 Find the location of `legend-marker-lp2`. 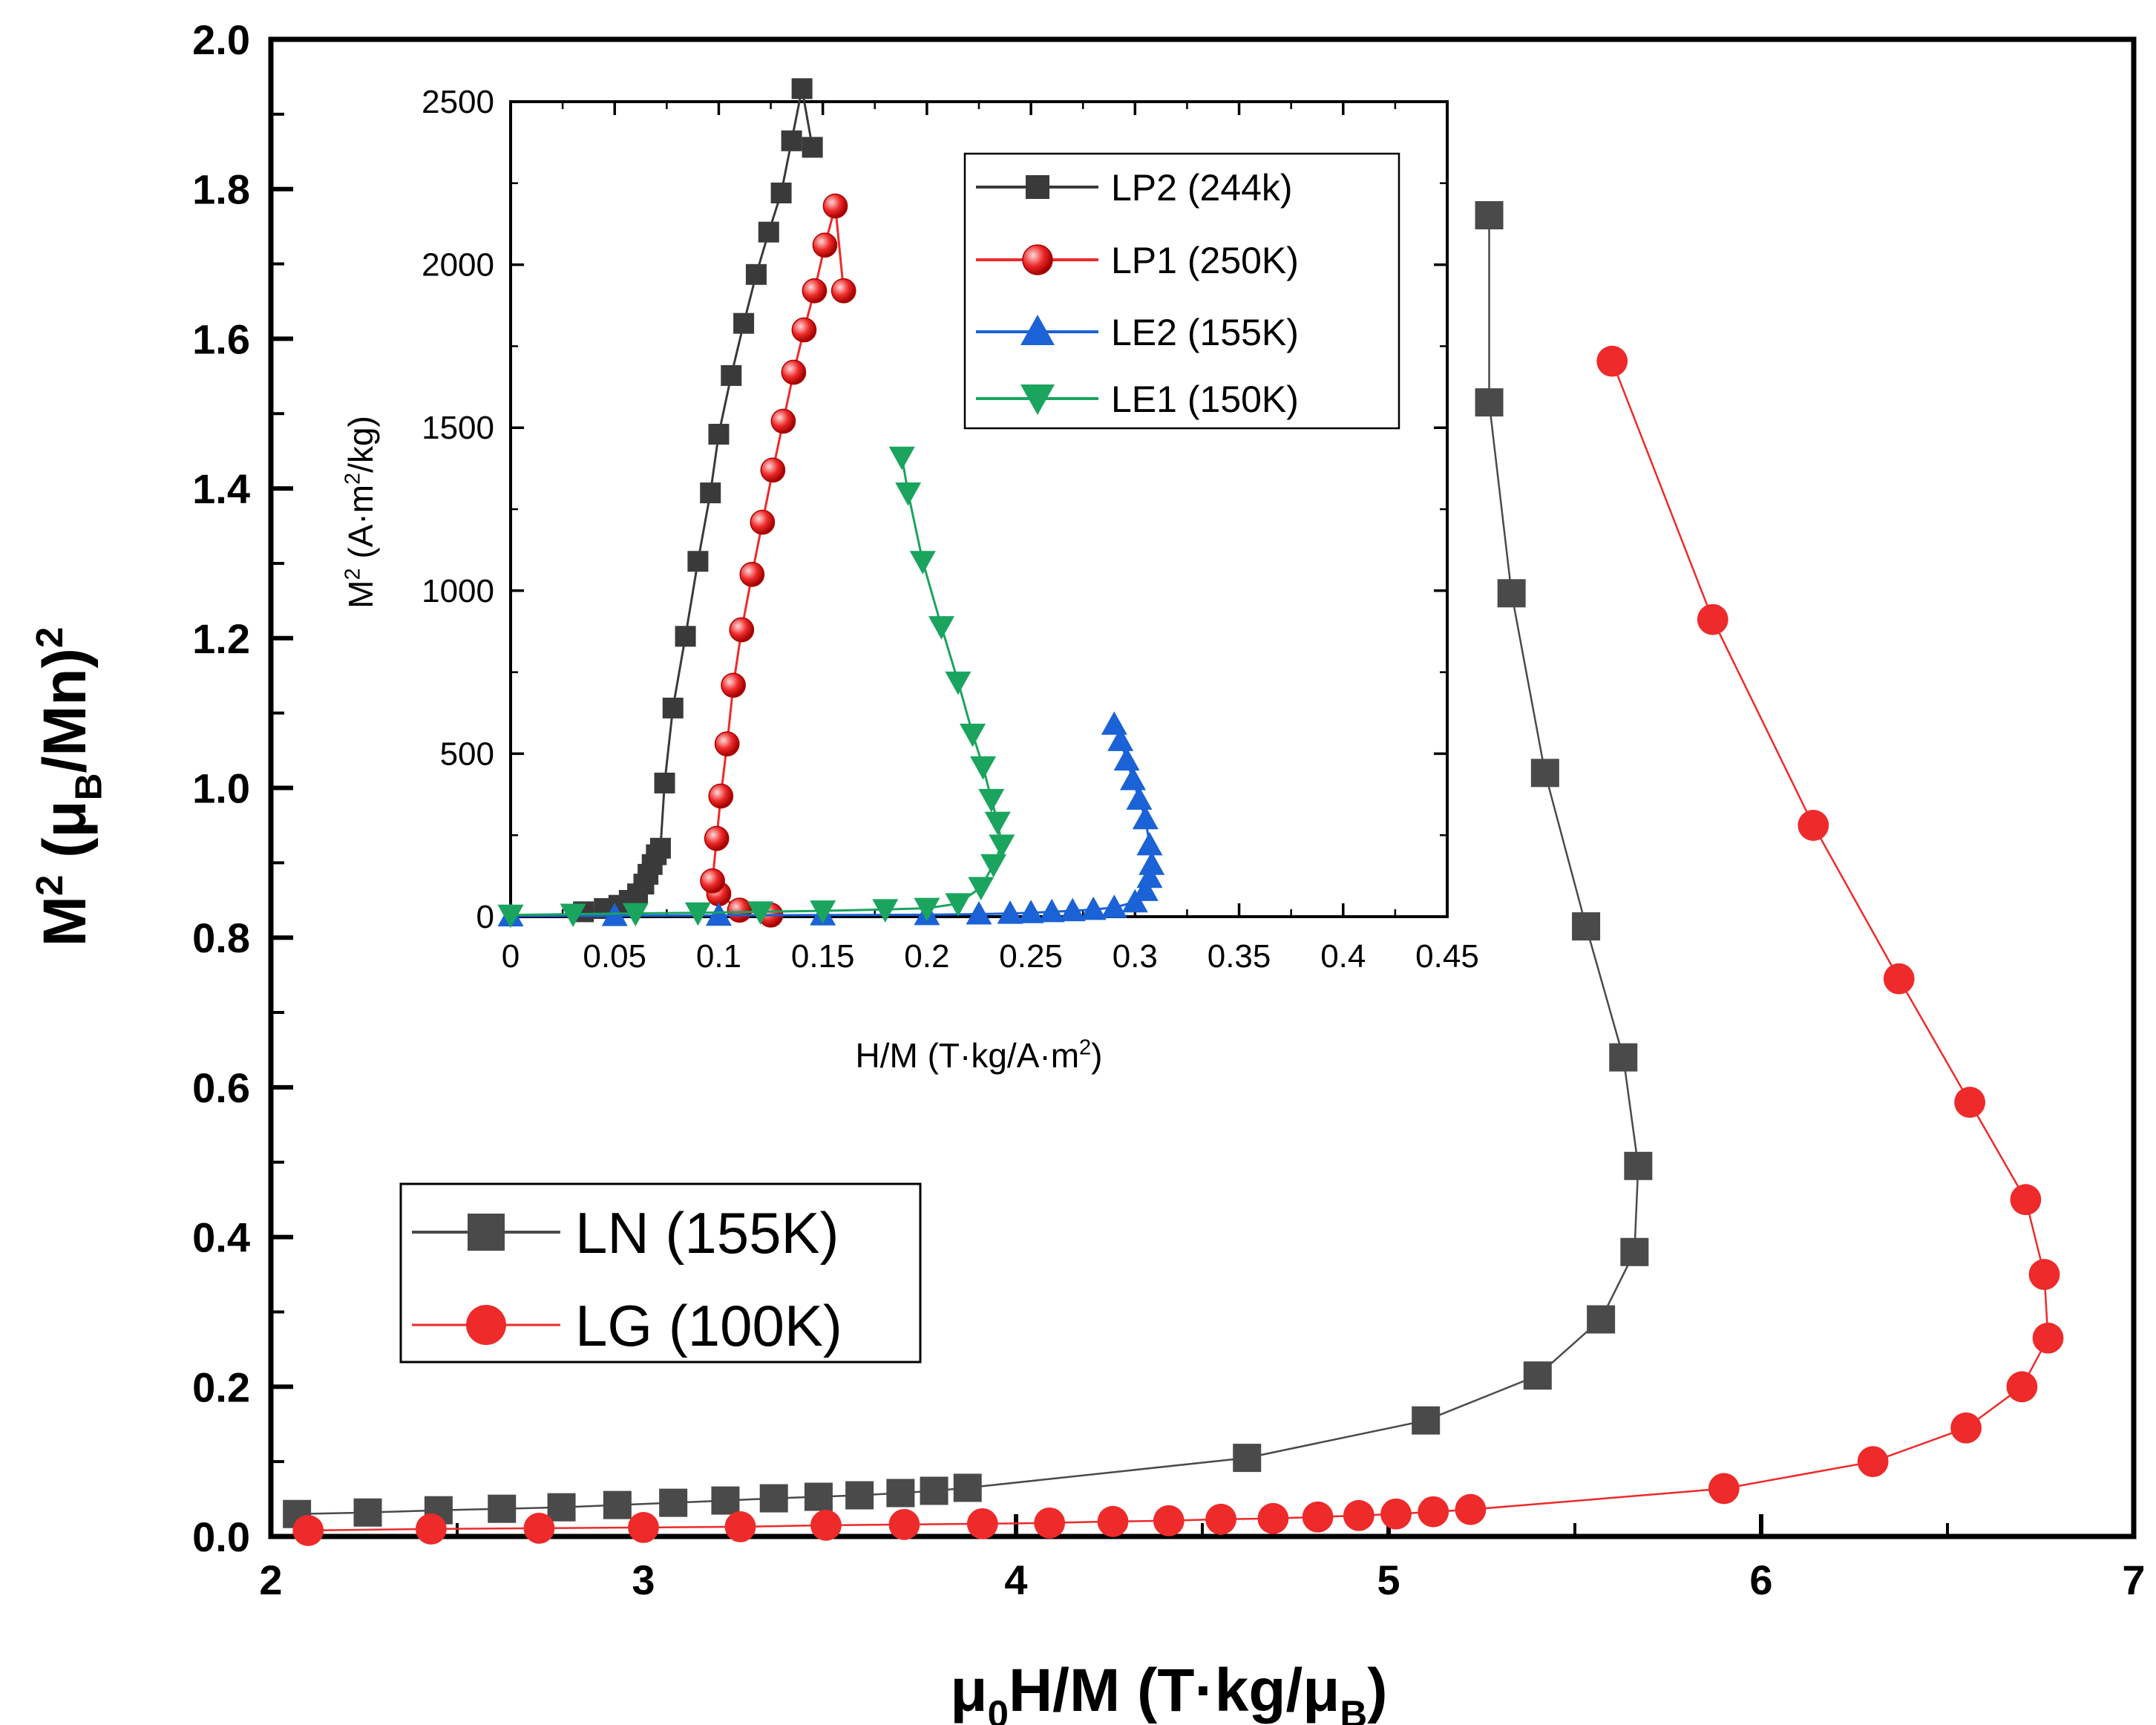

legend-marker-lp2 is located at coordinates (1037, 187).